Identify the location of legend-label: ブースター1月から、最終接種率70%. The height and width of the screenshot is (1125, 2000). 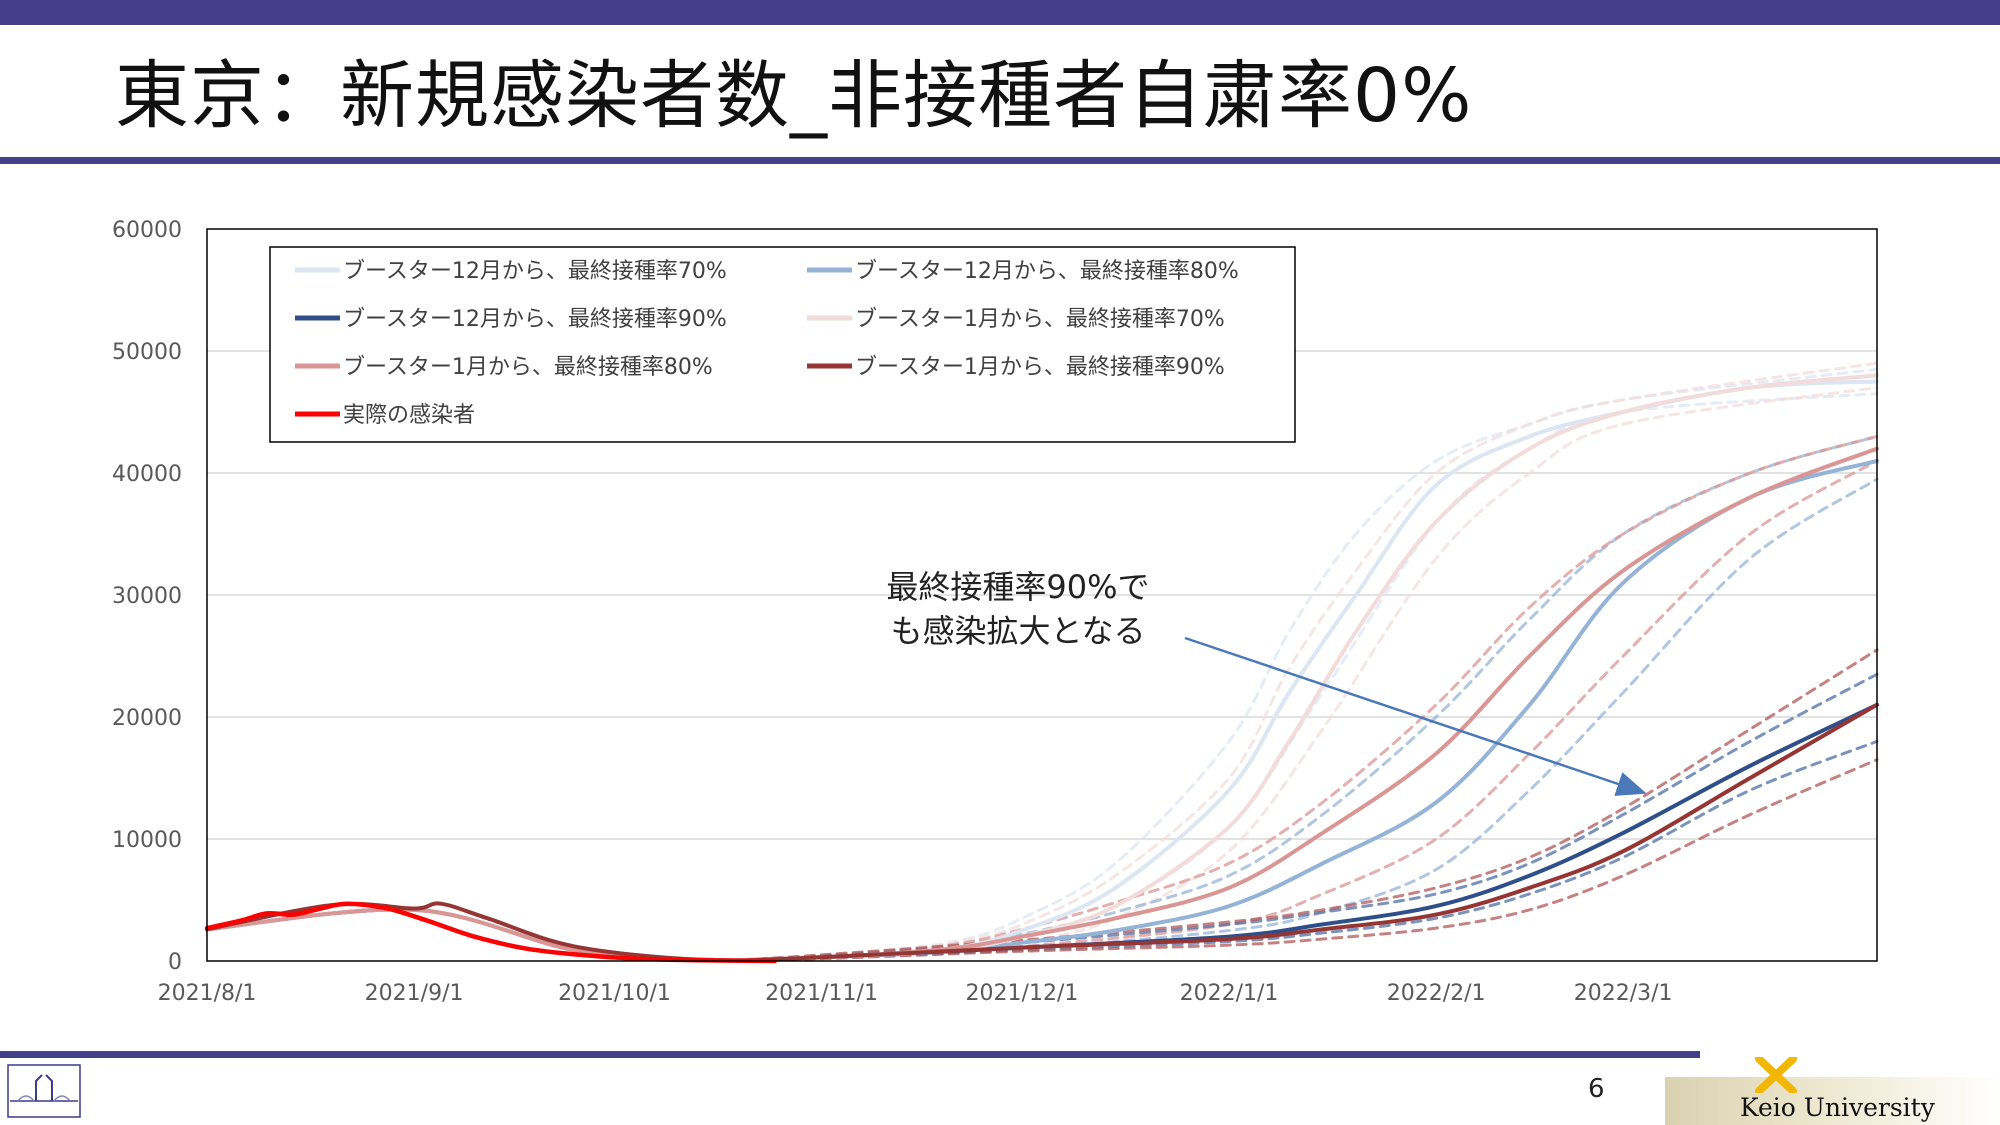
(1040, 319).